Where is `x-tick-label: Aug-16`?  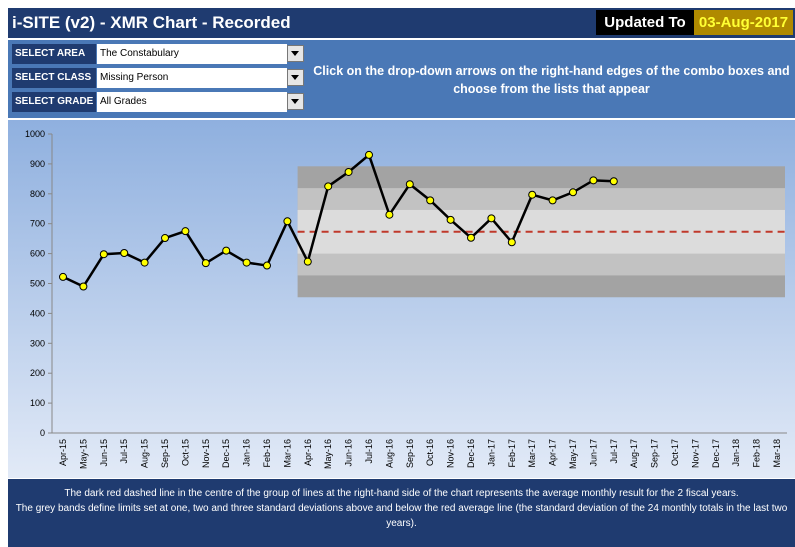 x-tick-label: Aug-16 is located at coordinates (389, 453).